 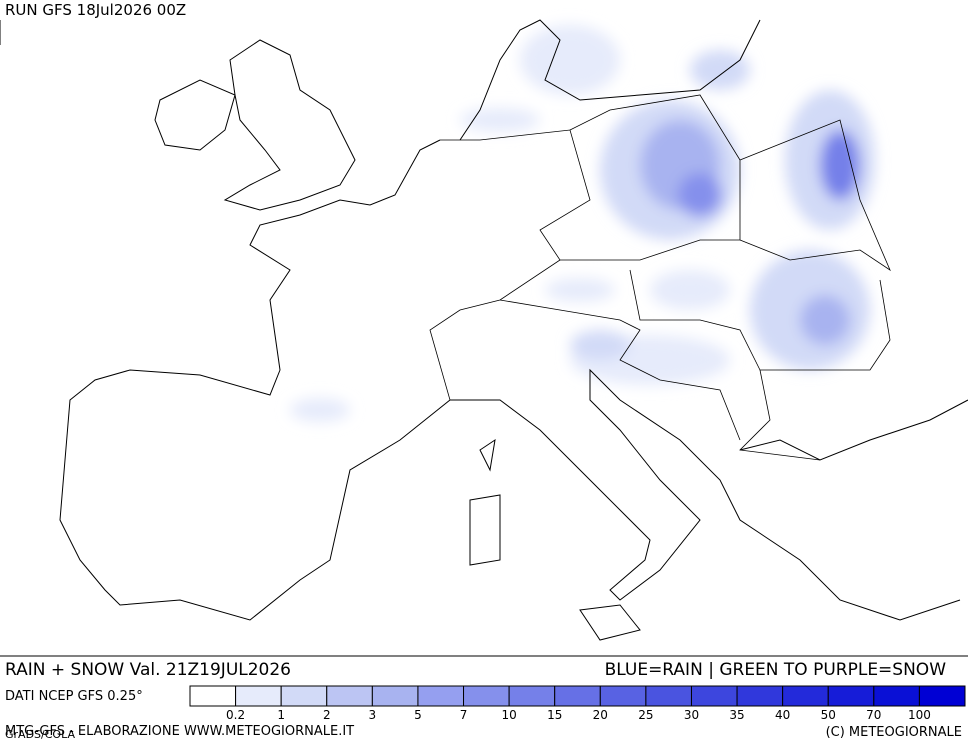 What do you see at coordinates (373, 715) in the screenshot?
I see `legend-label: 3` at bounding box center [373, 715].